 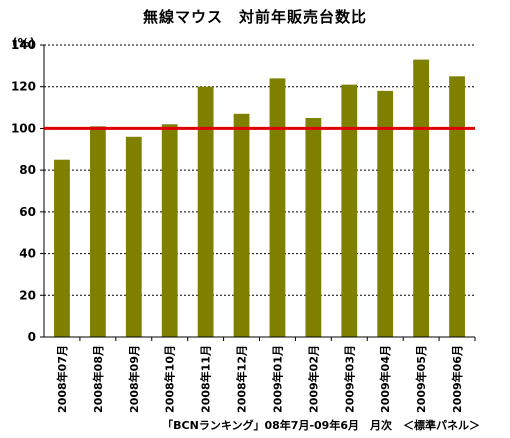 What do you see at coordinates (457, 379) in the screenshot?
I see `x-tick-label: 2009年06月` at bounding box center [457, 379].